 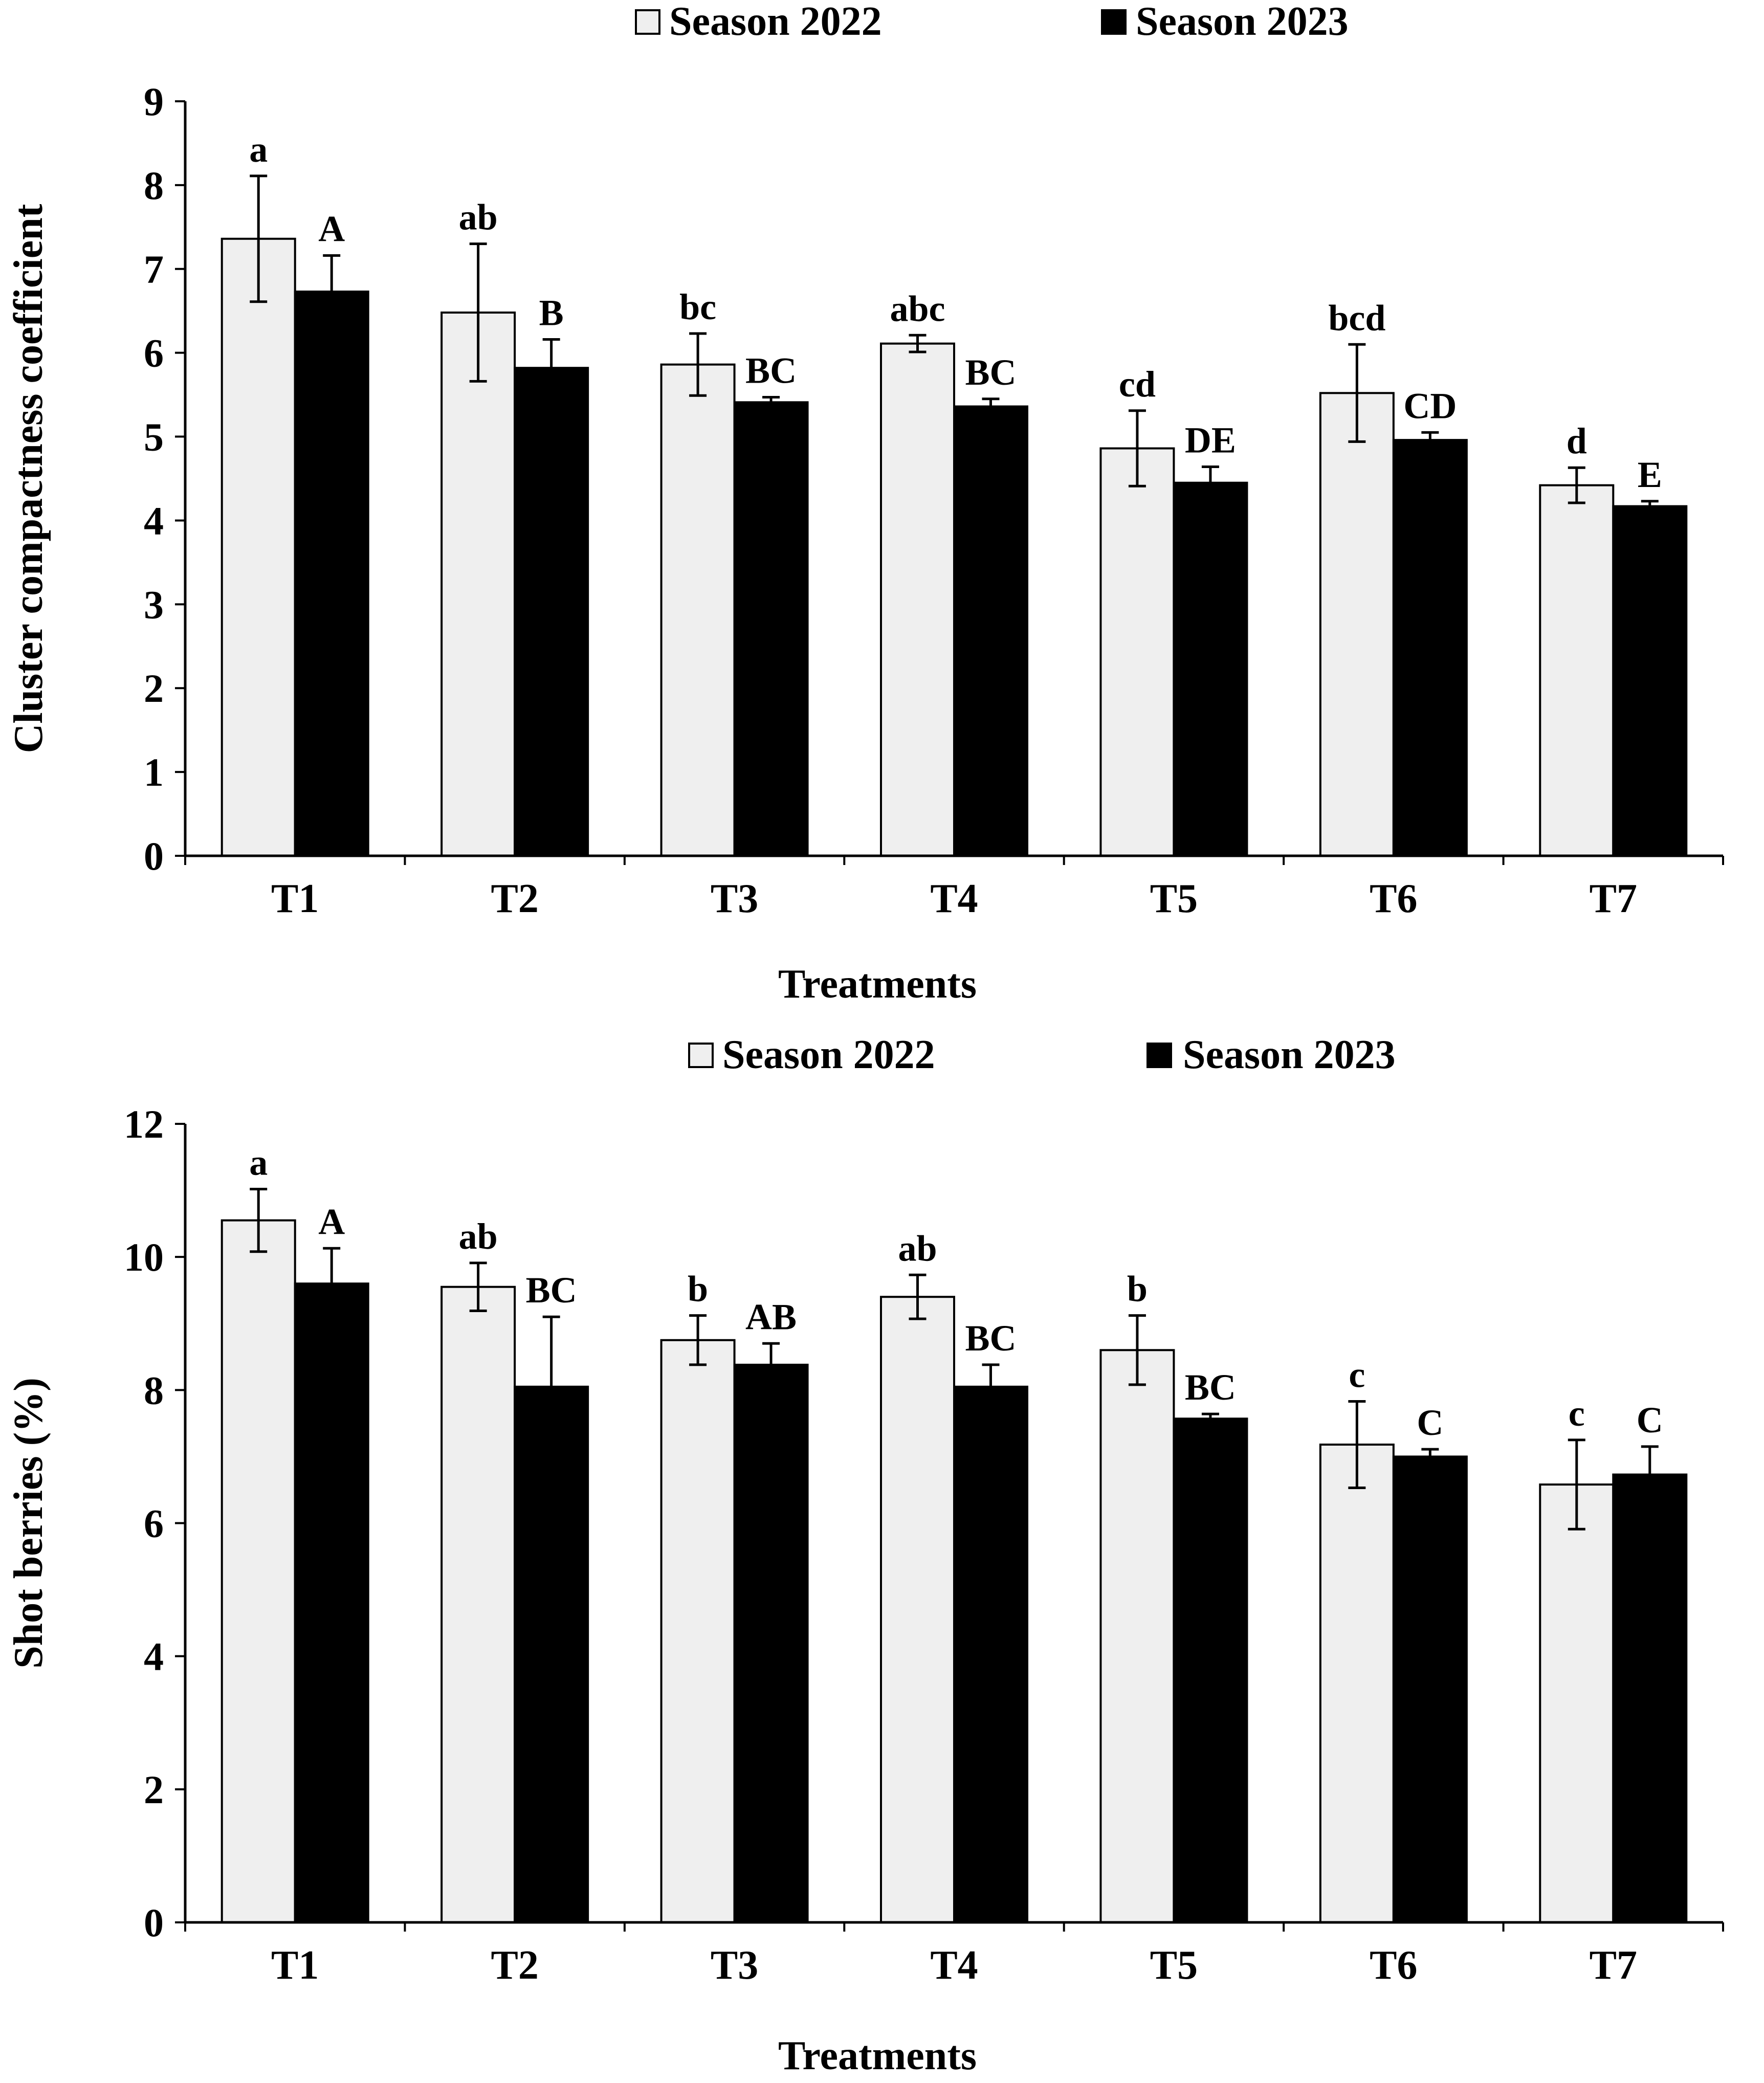 I want to click on significance-label: d, so click(x=1577, y=440).